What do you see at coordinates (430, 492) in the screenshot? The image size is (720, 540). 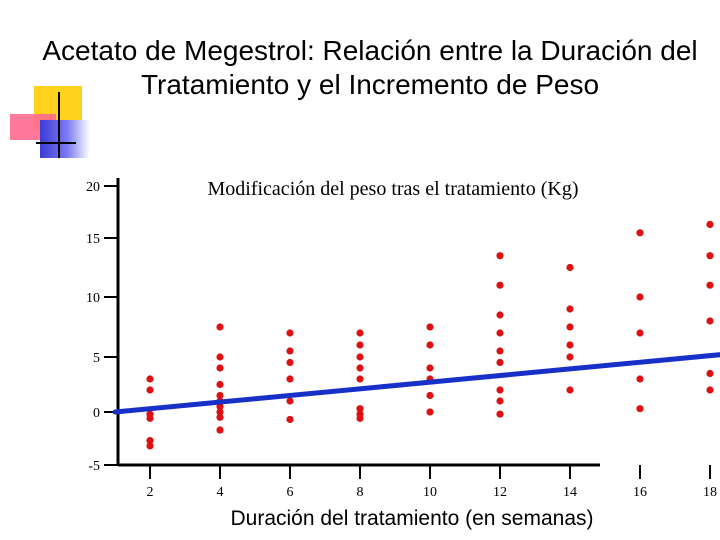 I see `x-tick-label: 10` at bounding box center [430, 492].